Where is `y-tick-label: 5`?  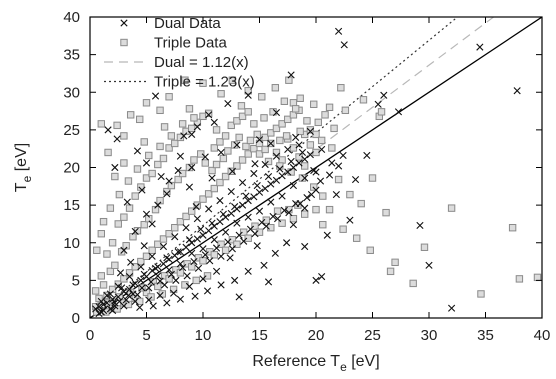 y-tick-label: 5 is located at coordinates (76, 280).